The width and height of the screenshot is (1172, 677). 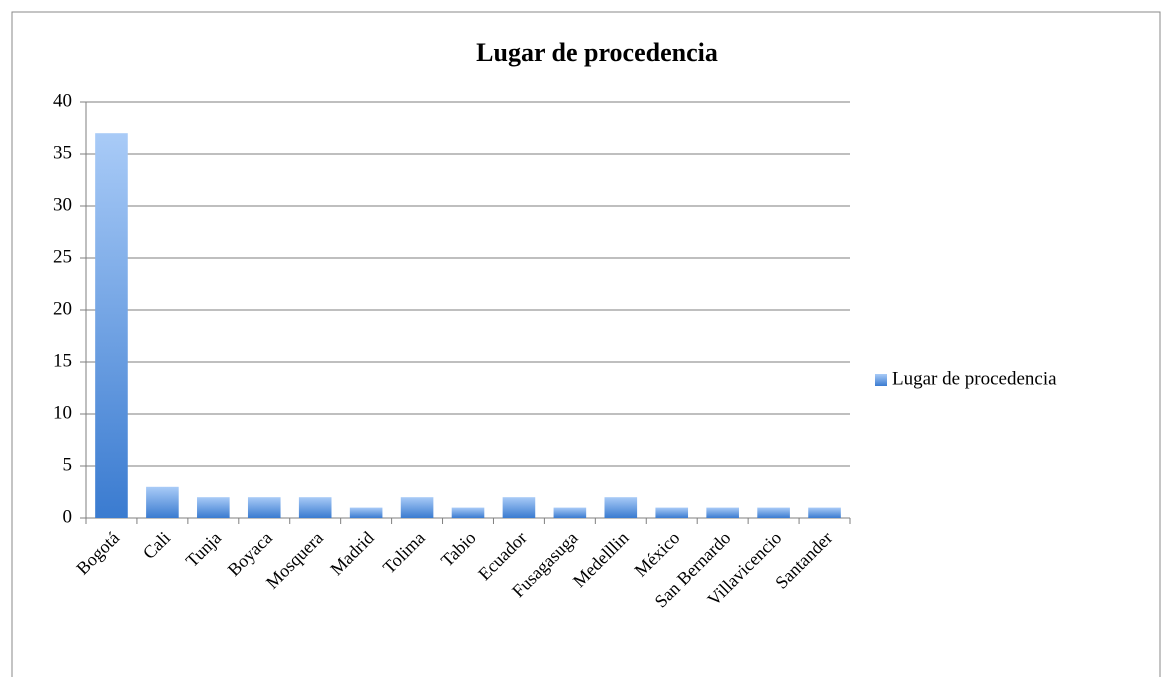 I want to click on y-tick-label: 35, so click(x=62, y=152).